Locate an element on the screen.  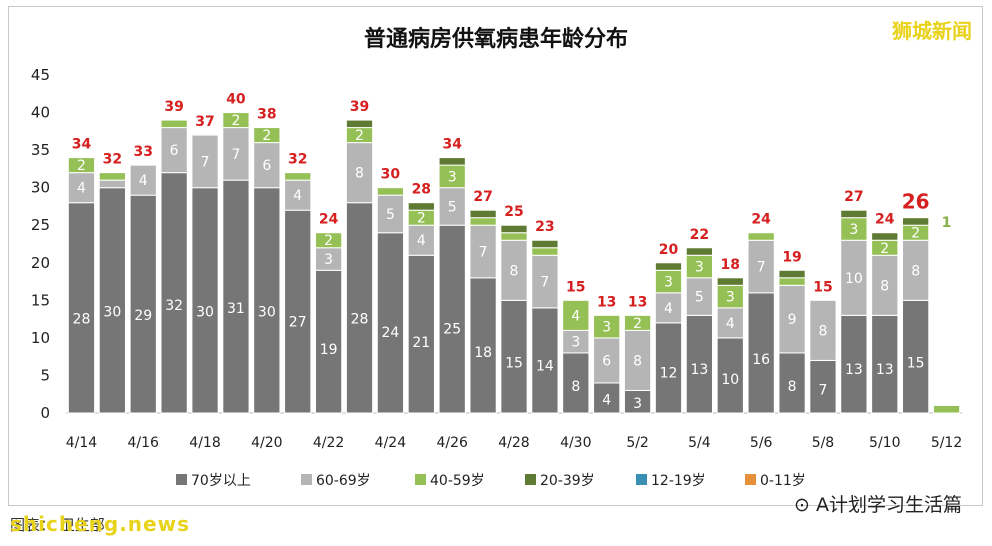
x-tick-label: 5/2 is located at coordinates (637, 443).